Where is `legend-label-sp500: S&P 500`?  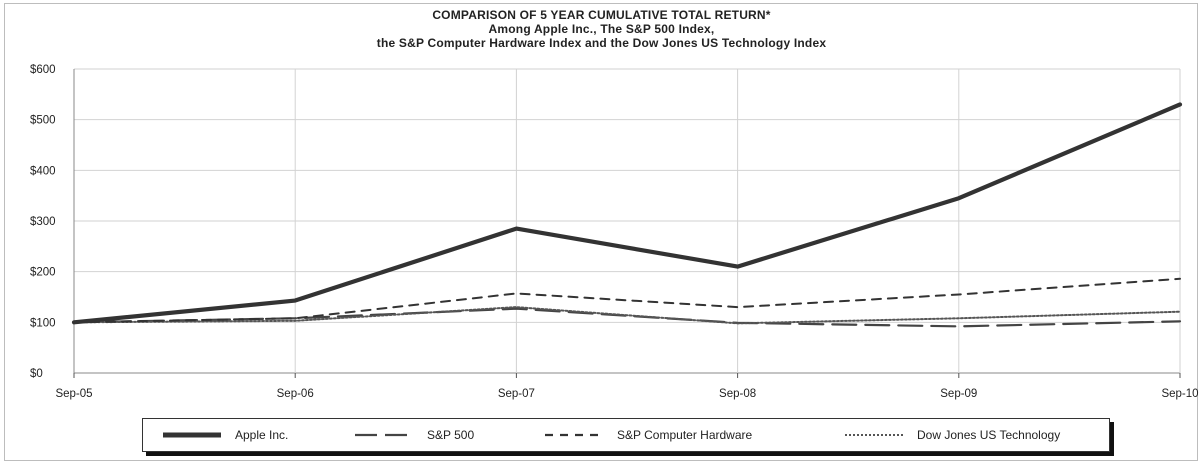 legend-label-sp500: S&P 500 is located at coordinates (451, 435).